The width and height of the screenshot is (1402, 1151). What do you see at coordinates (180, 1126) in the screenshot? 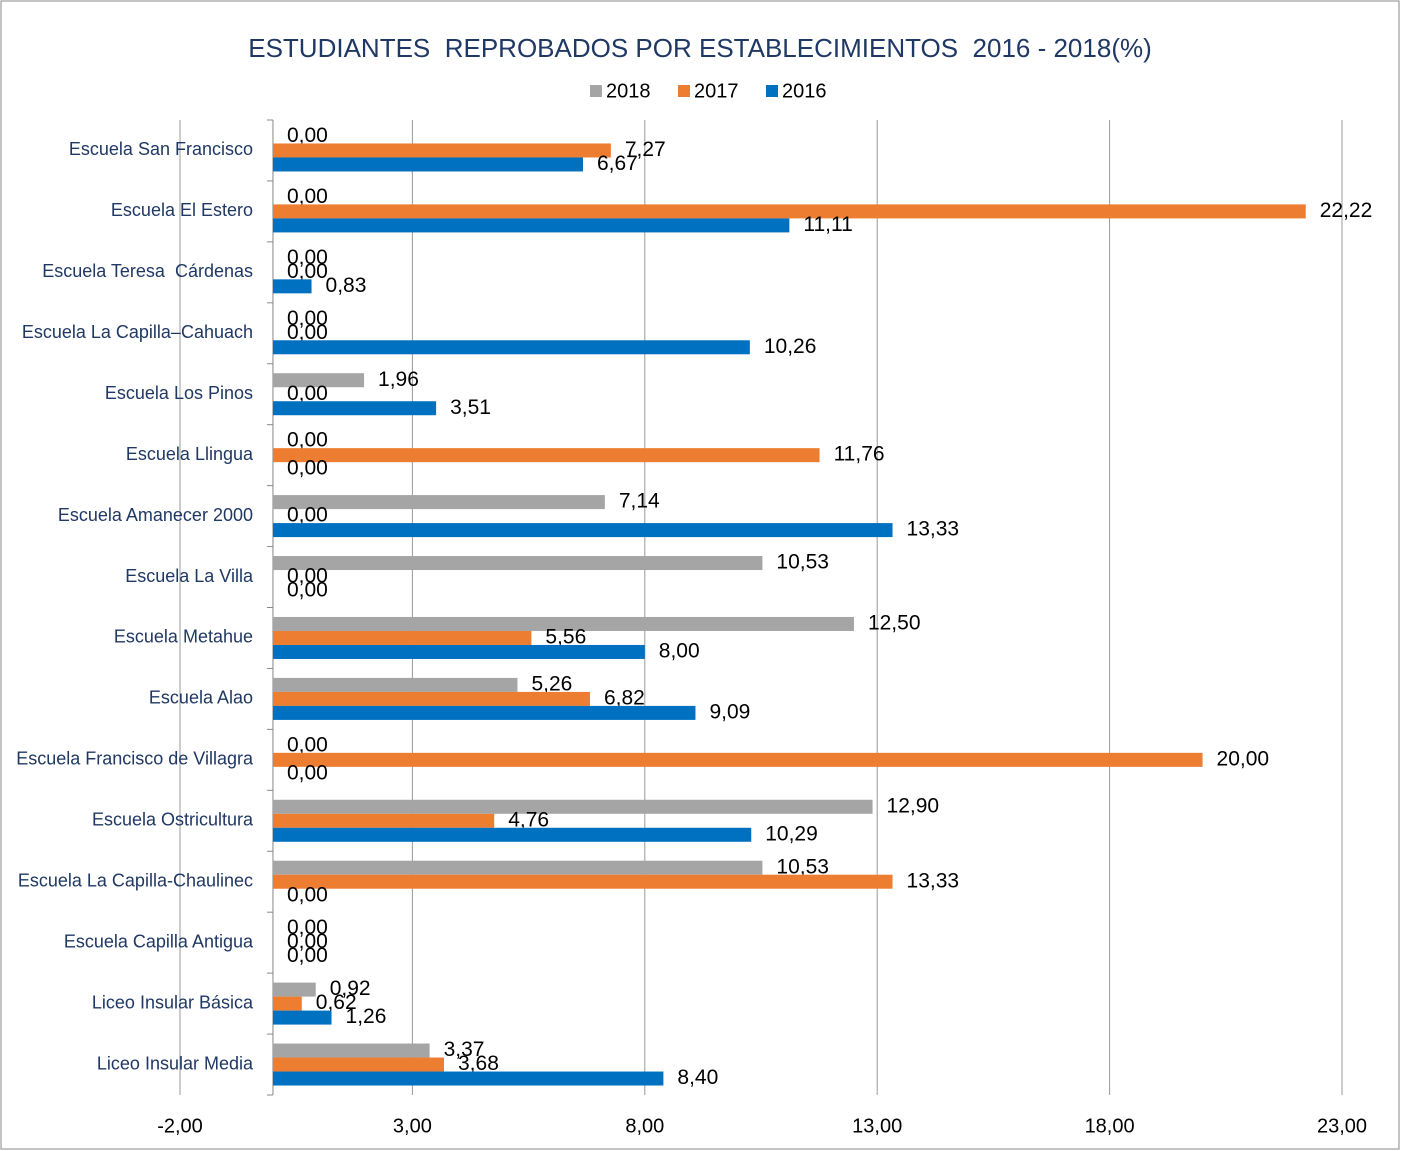
I see `x-tick-label: -2,00` at bounding box center [180, 1126].